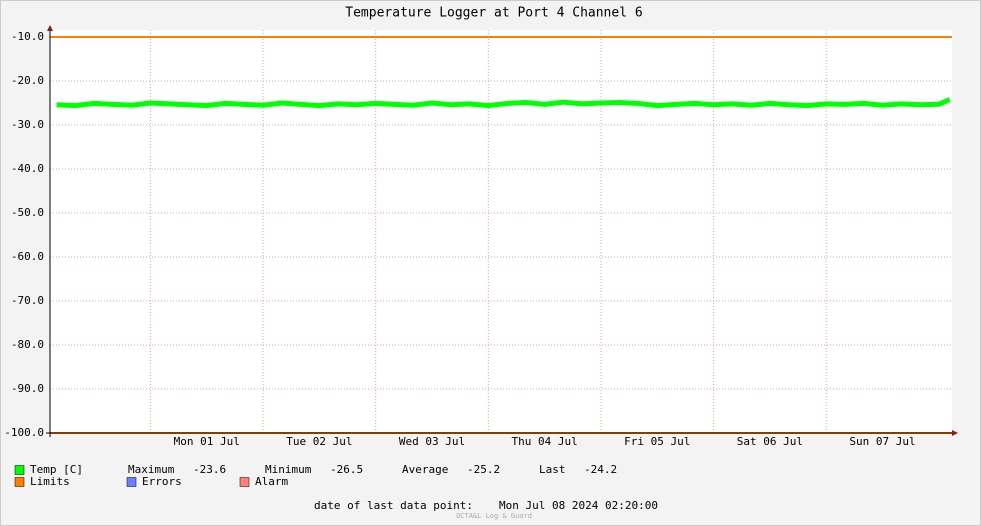  I want to click on y-tick-label: -10.0, so click(27, 36).